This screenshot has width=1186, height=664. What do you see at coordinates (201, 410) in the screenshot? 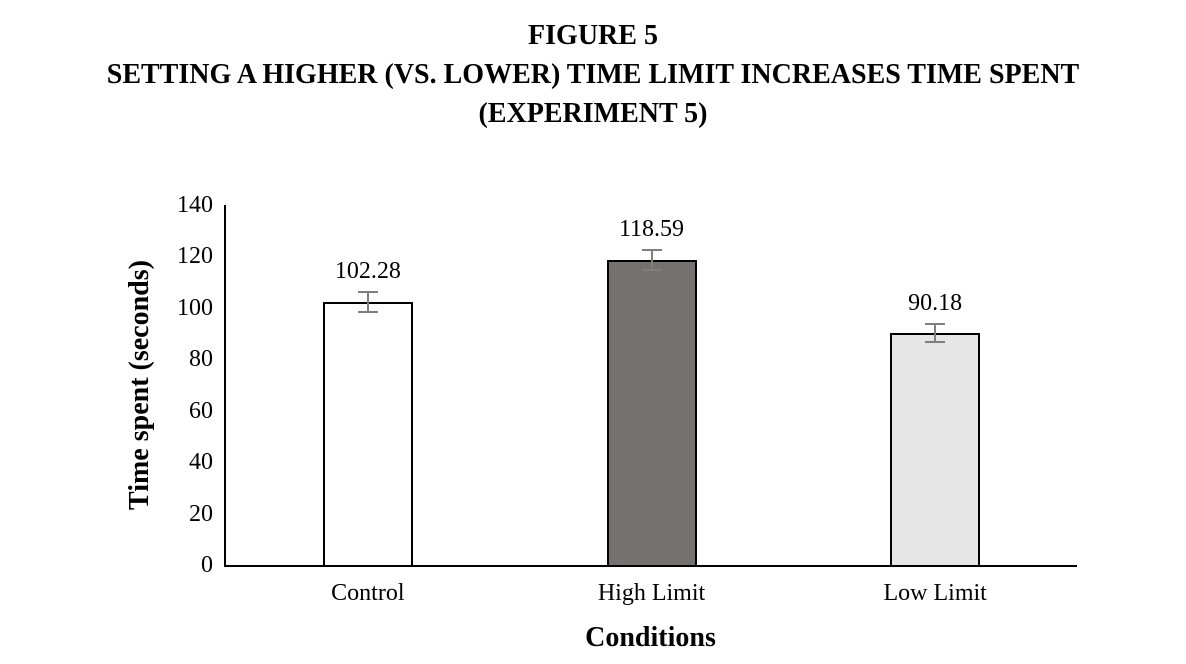
I see `y-tick-label: 60` at bounding box center [201, 410].